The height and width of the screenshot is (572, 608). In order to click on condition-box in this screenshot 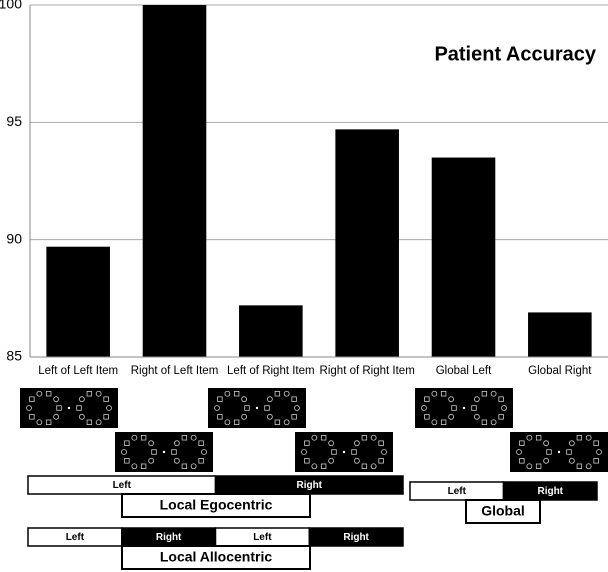, I will do `click(503, 511)`.